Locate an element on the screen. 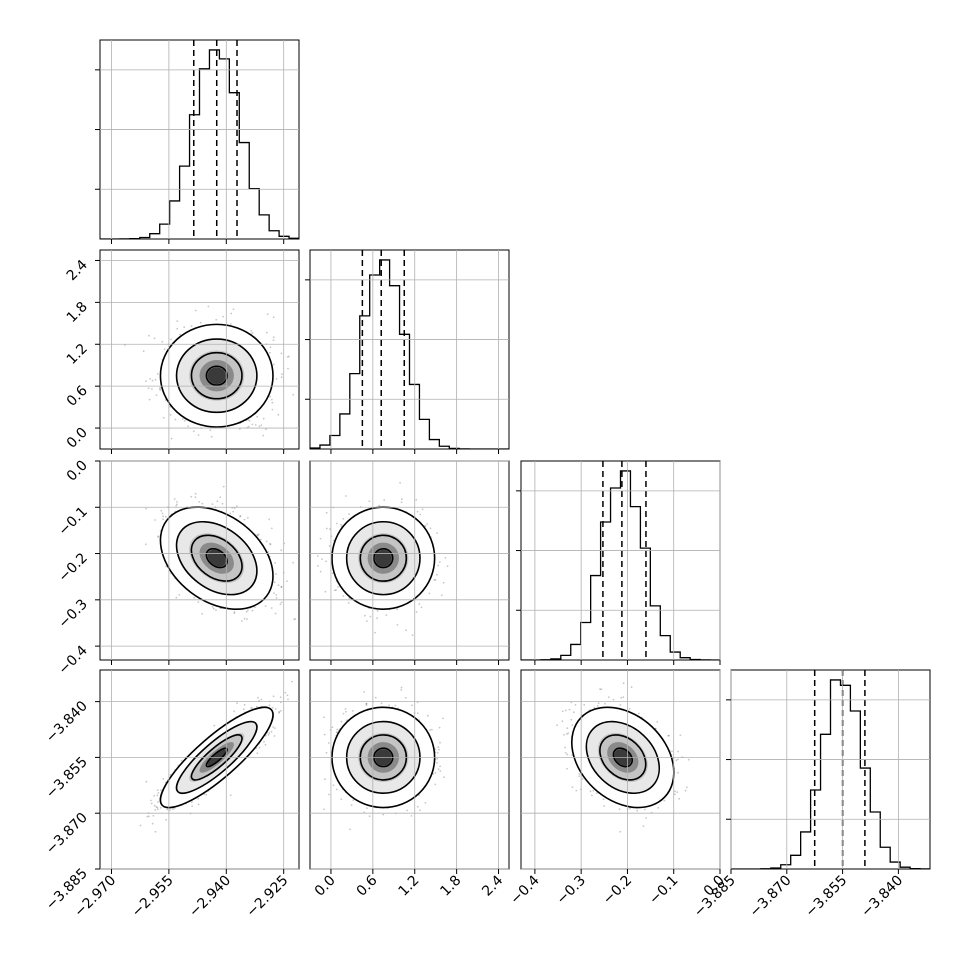  y-tick-label: −3.840 is located at coordinates (67, 722).